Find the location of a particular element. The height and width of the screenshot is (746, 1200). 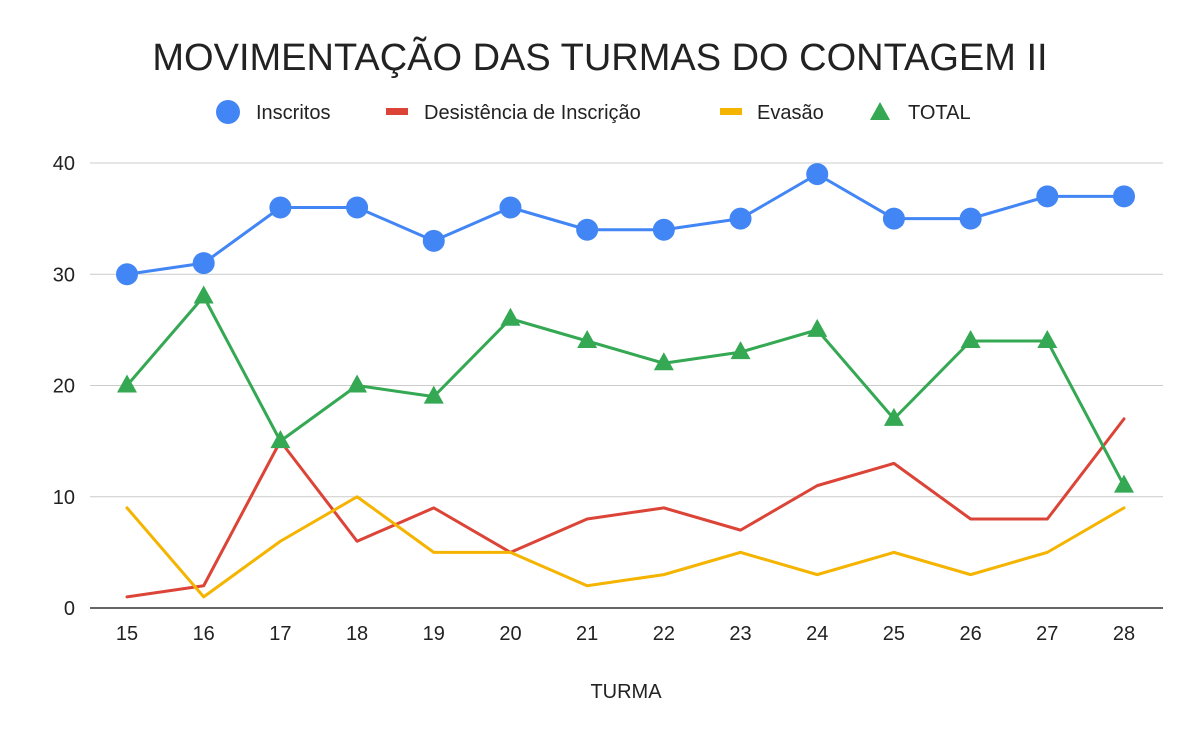

legend-item-inscritos: Inscritos is located at coordinates (273, 112).